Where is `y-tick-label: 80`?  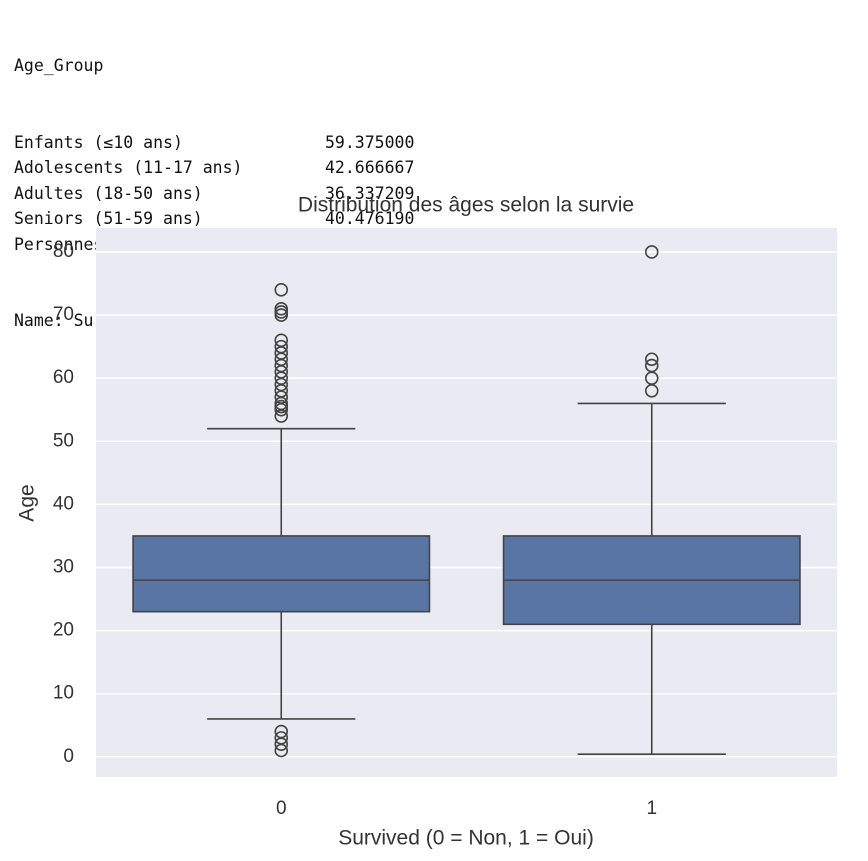
y-tick-label: 80 is located at coordinates (63, 251).